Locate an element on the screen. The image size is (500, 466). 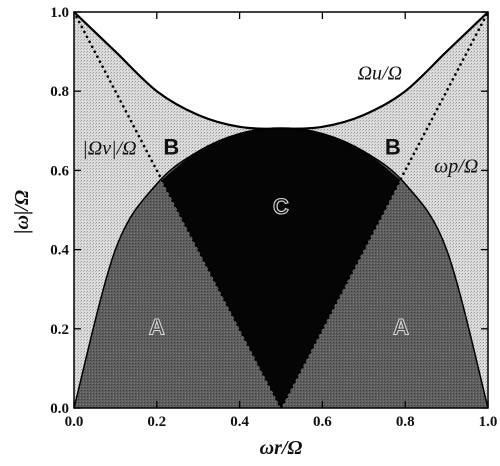
x-tick-label: 0.6 is located at coordinates (322, 422).